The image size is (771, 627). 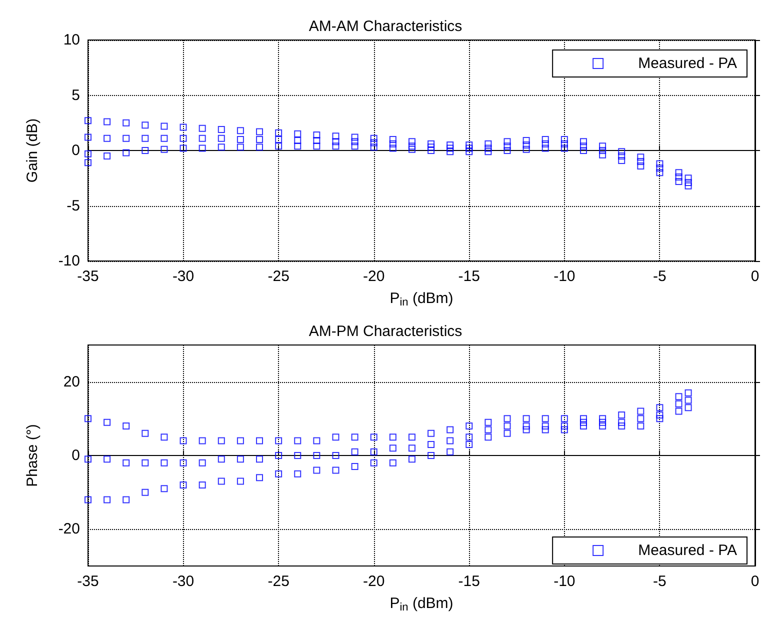 I want to click on y-axis-title: Gain (dB), so click(x=32, y=150).